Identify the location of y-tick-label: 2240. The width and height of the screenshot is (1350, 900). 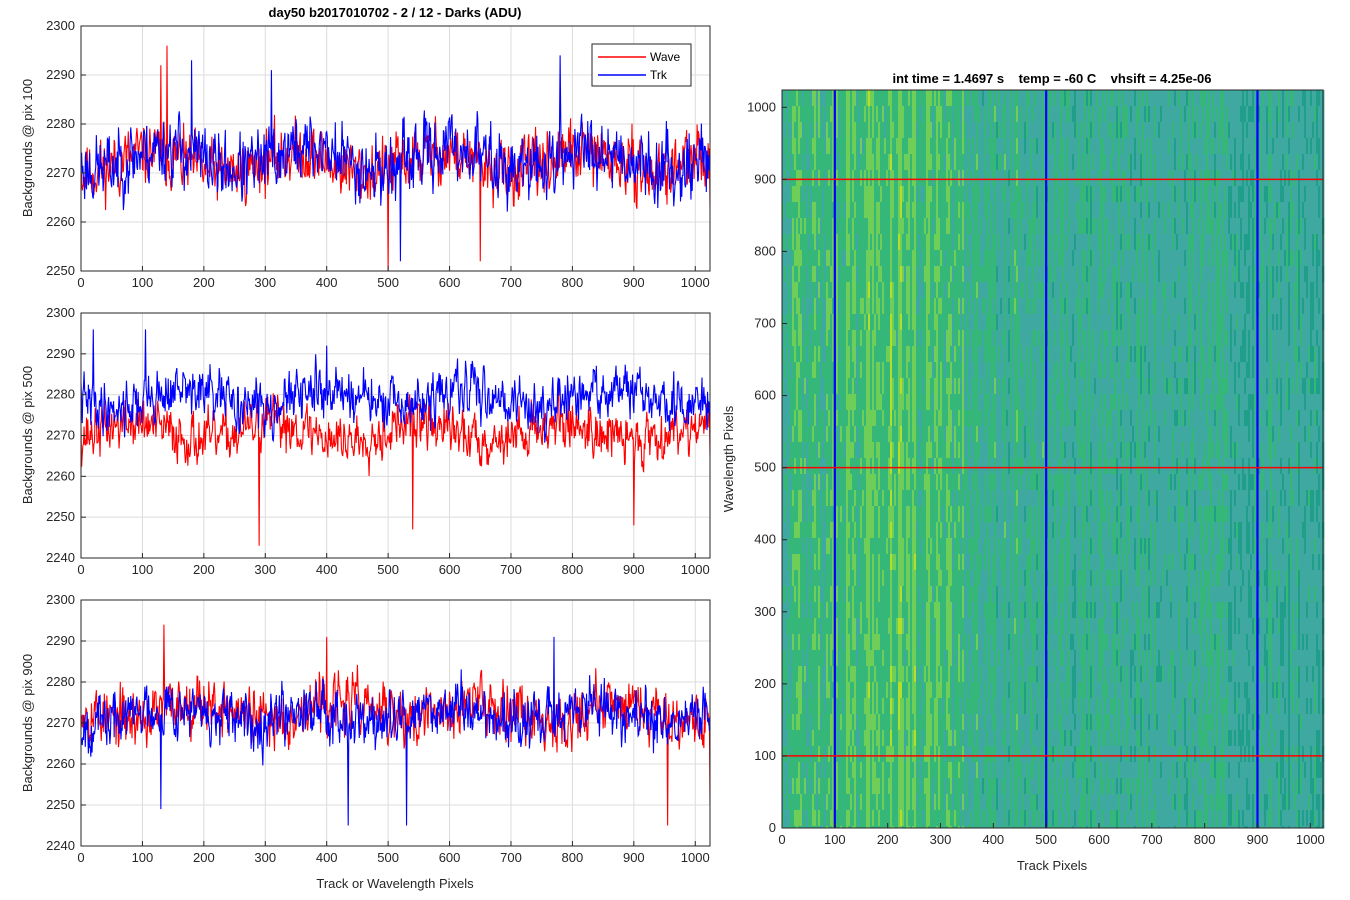
(60, 557).